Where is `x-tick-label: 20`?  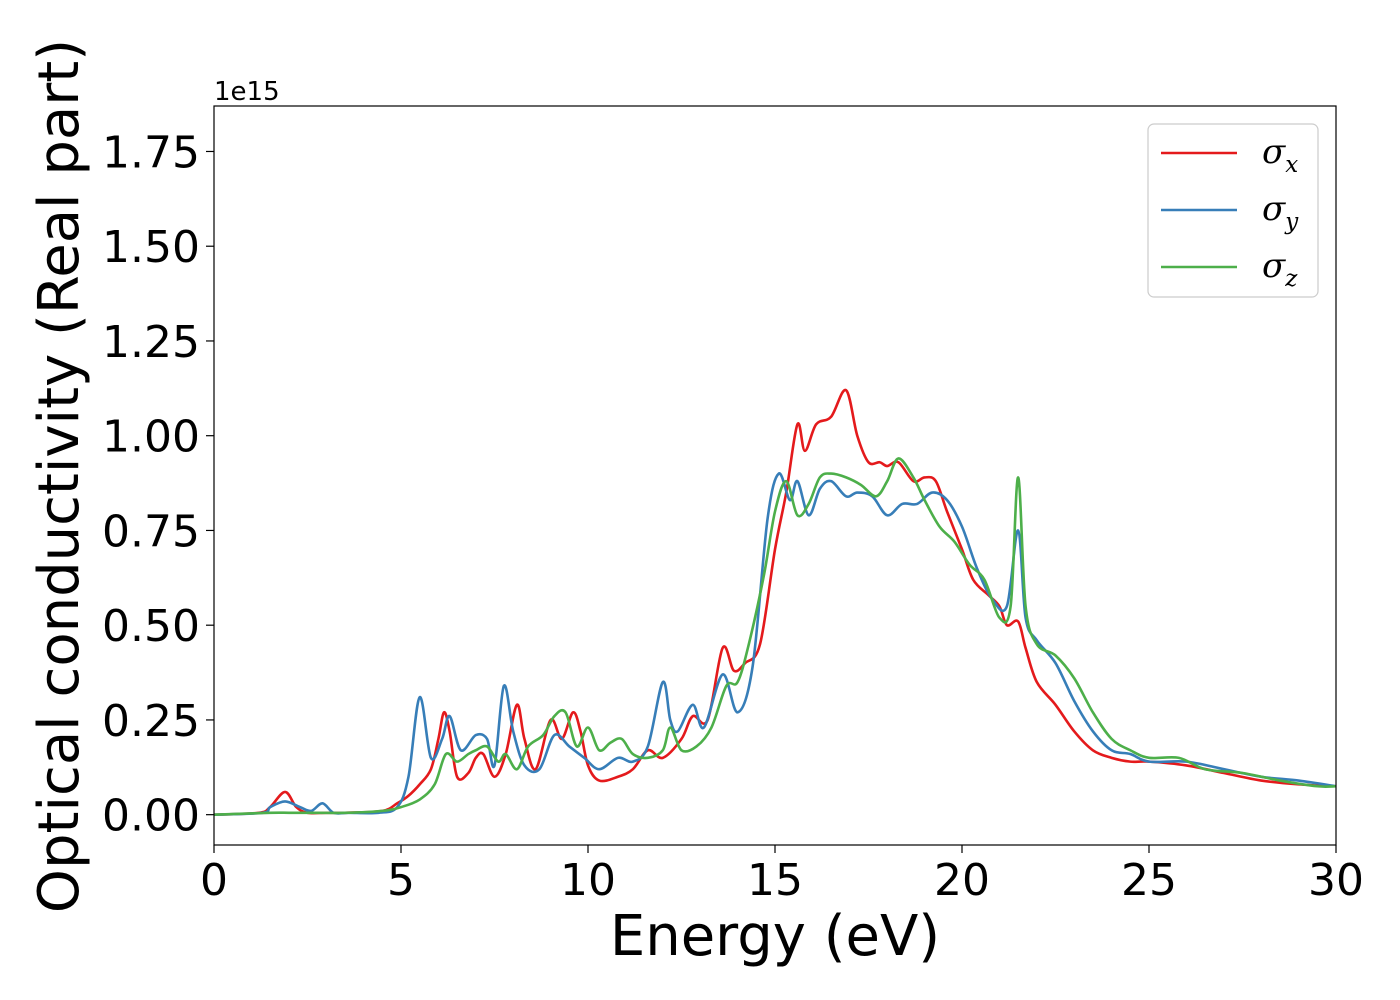
x-tick-label: 20 is located at coordinates (962, 880).